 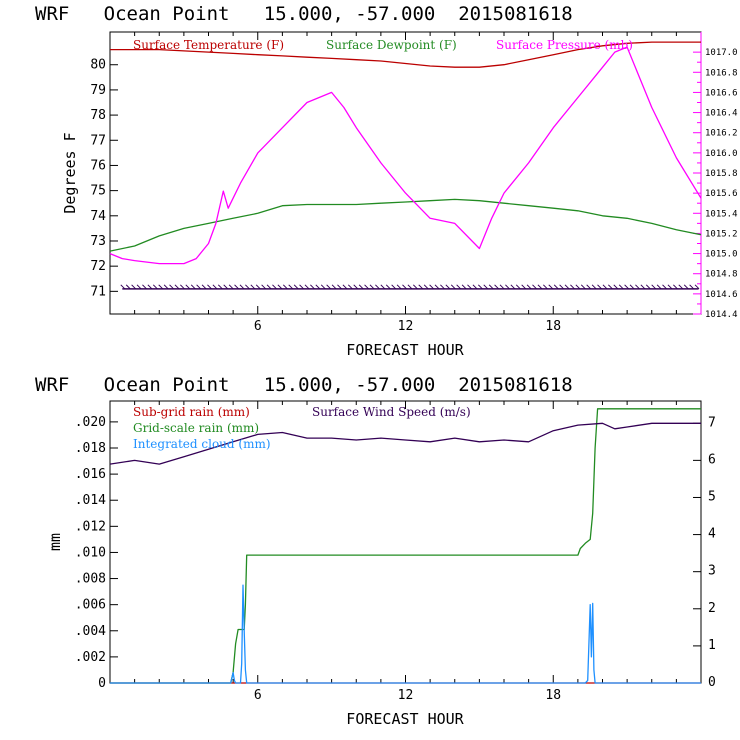 I want to click on y2-tick-label: 6, so click(x=712, y=459).